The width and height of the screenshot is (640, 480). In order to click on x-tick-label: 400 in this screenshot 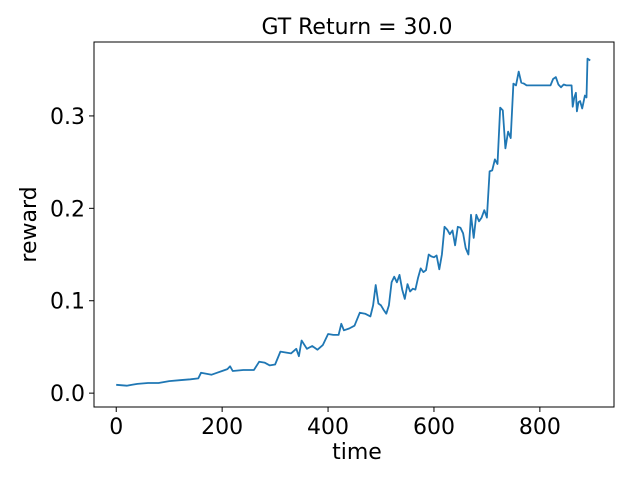, I will do `click(328, 427)`.